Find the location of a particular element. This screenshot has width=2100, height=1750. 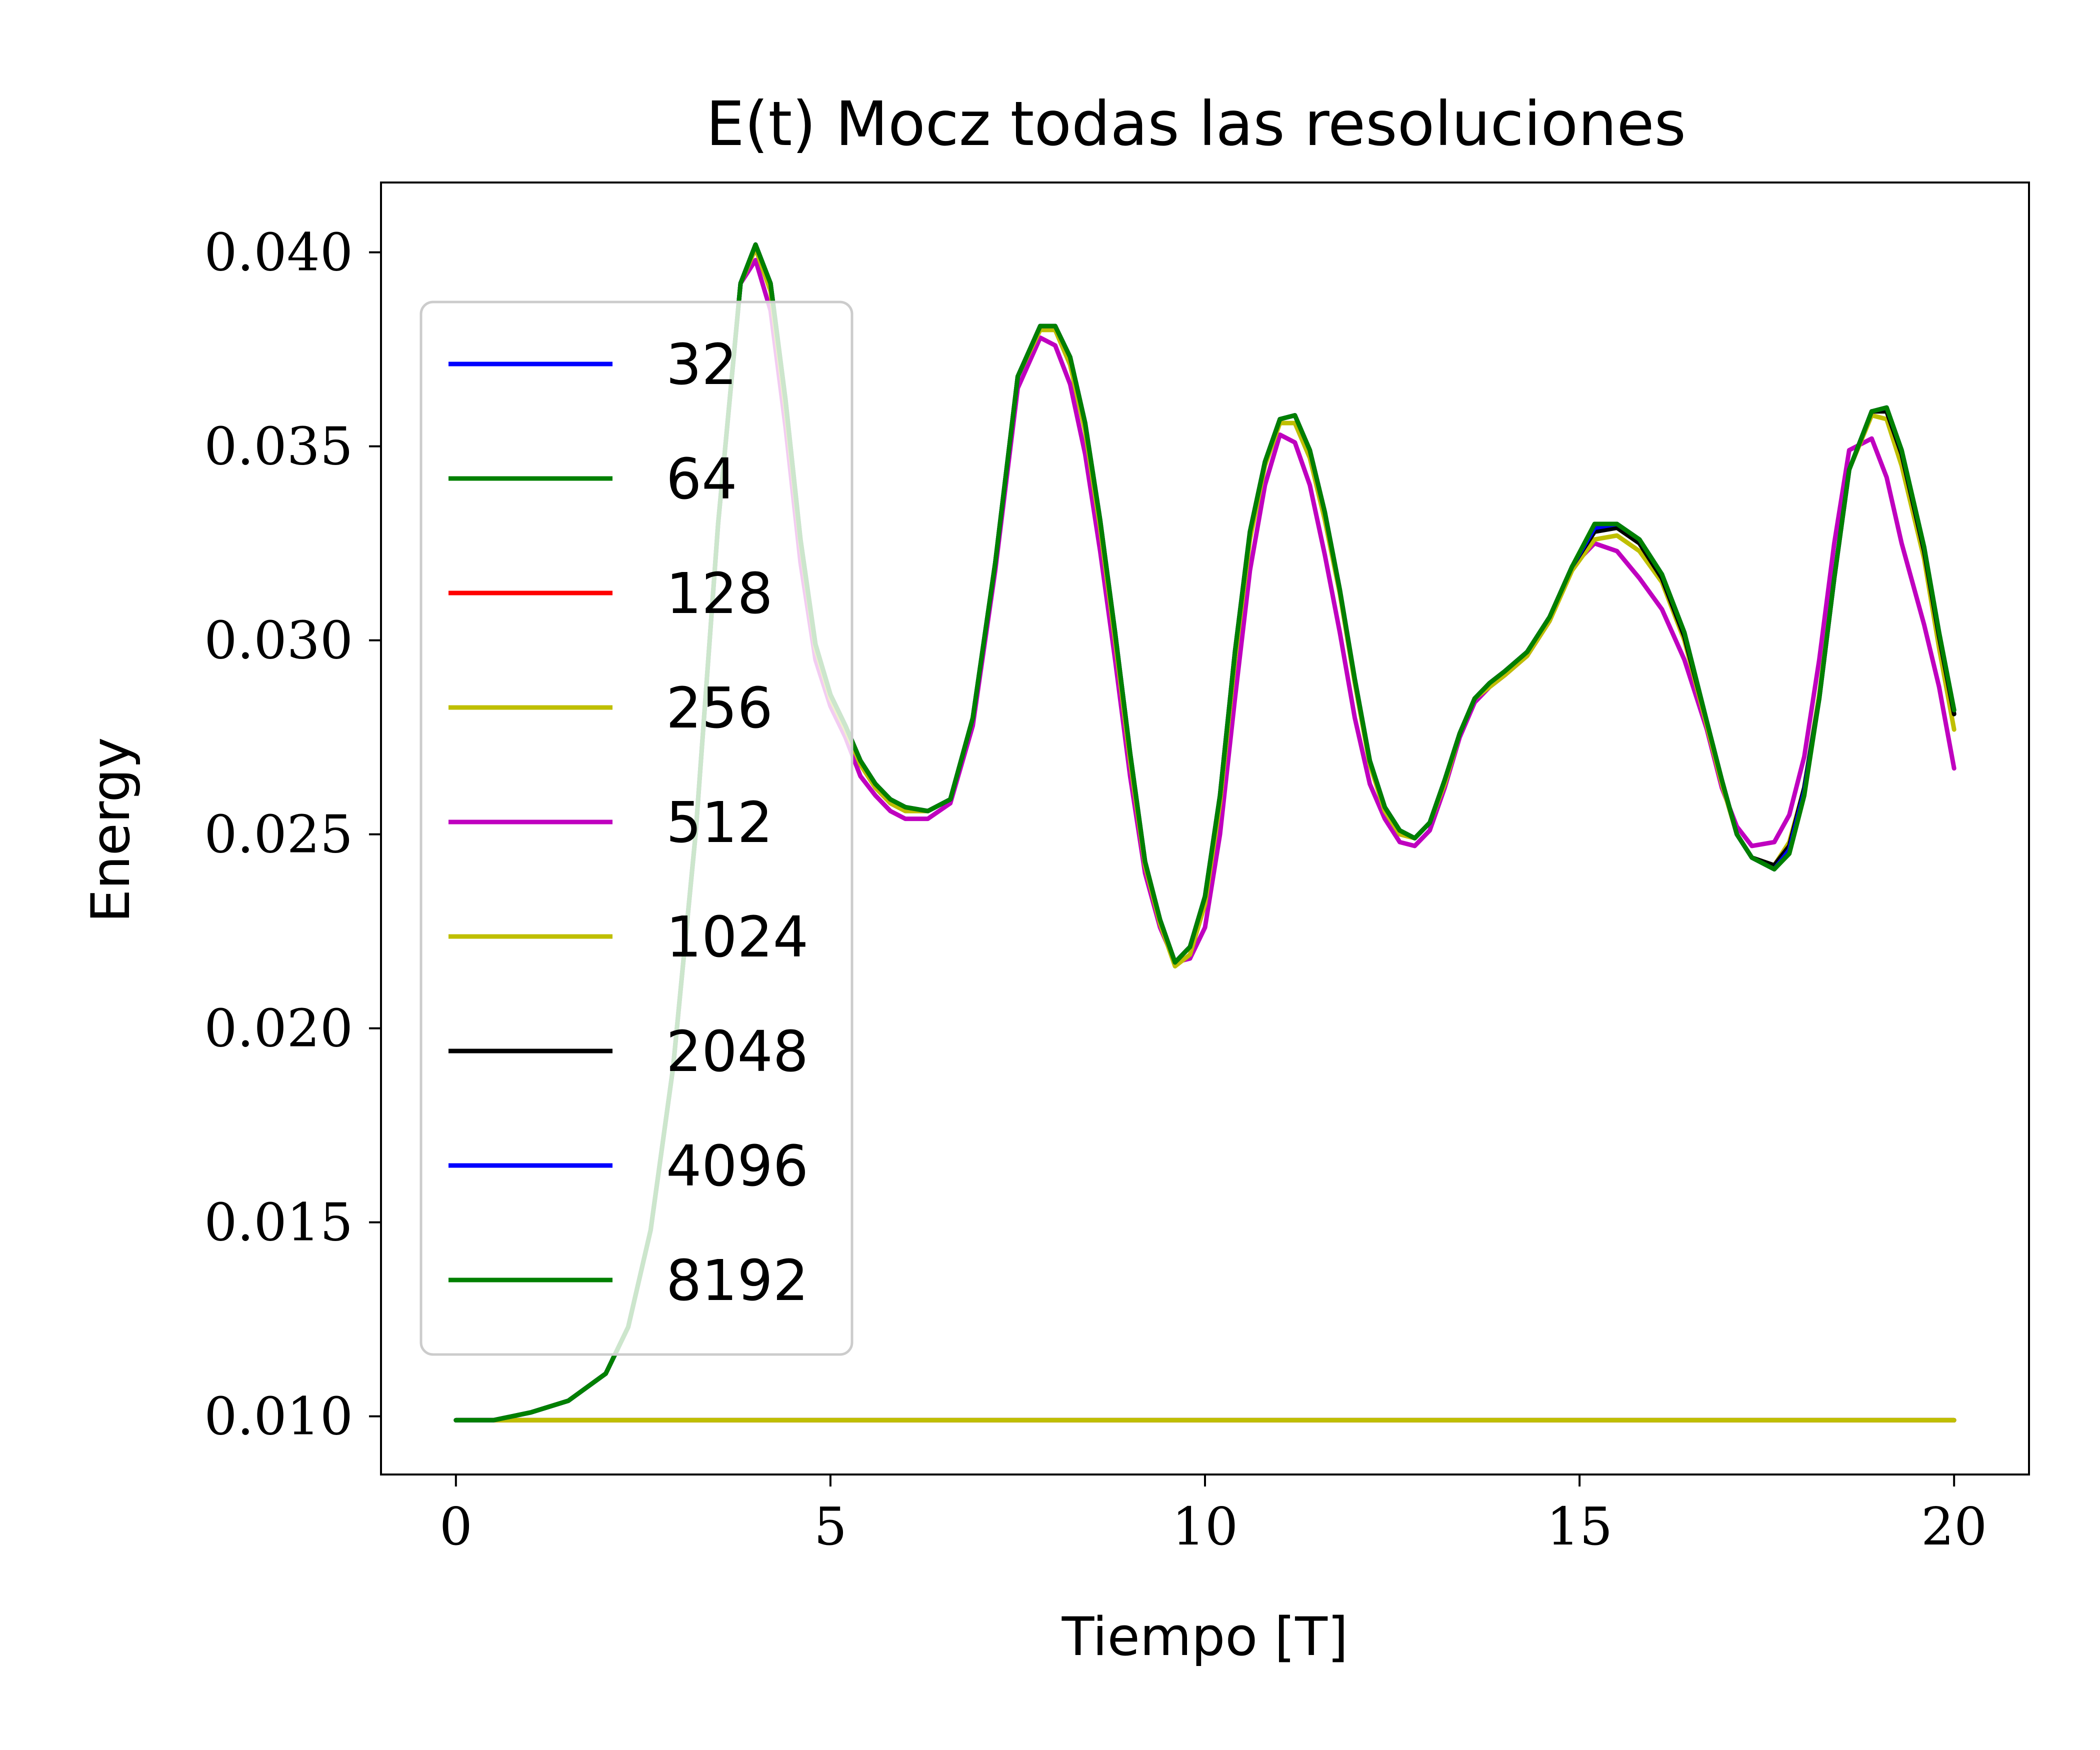

legend-box is located at coordinates (637, 828).